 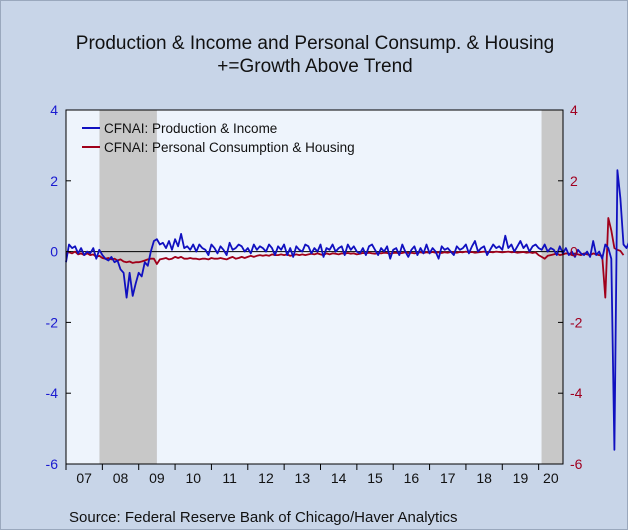 I want to click on legend-label-1: CFNAI: Production & Income, so click(x=190, y=128).